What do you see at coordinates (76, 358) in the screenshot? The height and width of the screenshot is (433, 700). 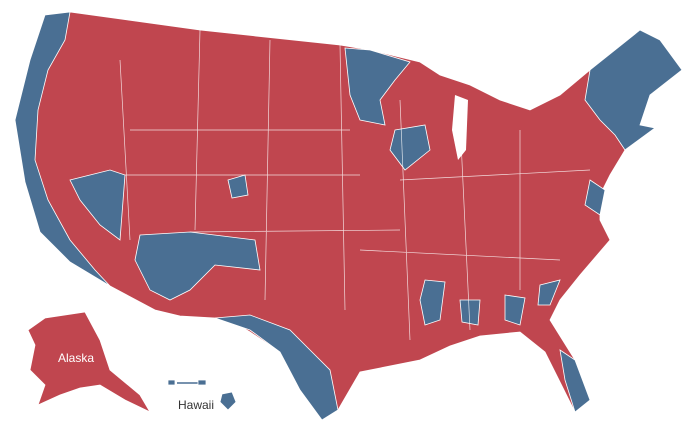 I see `alaska-label: Alaska` at bounding box center [76, 358].